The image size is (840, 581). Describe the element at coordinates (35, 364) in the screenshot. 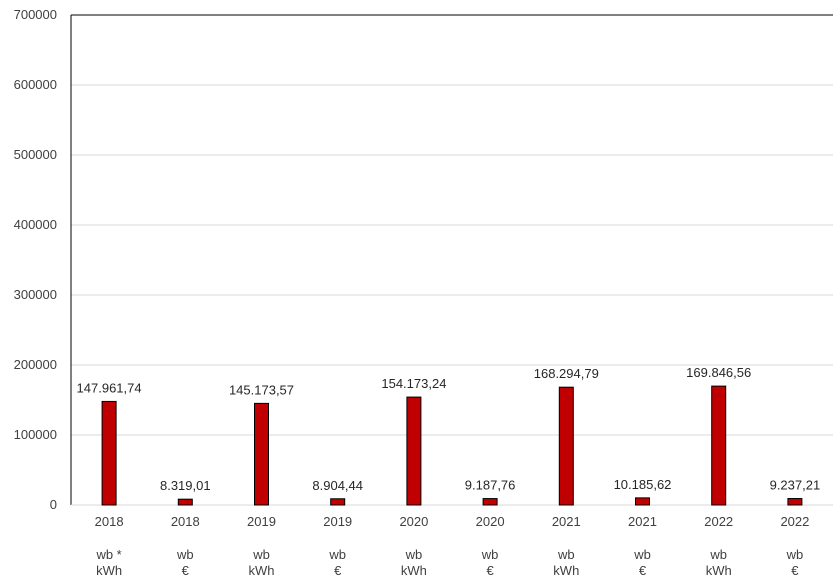

I see `y-tick-label: 200000` at that location.